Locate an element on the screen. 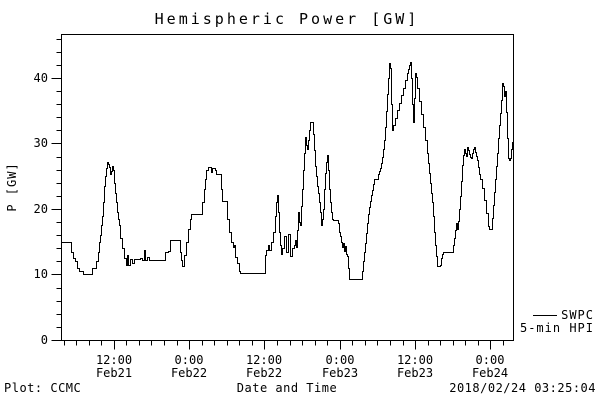 This screenshot has height=400, width=600. y-tick-label: 0 is located at coordinates (44, 340).